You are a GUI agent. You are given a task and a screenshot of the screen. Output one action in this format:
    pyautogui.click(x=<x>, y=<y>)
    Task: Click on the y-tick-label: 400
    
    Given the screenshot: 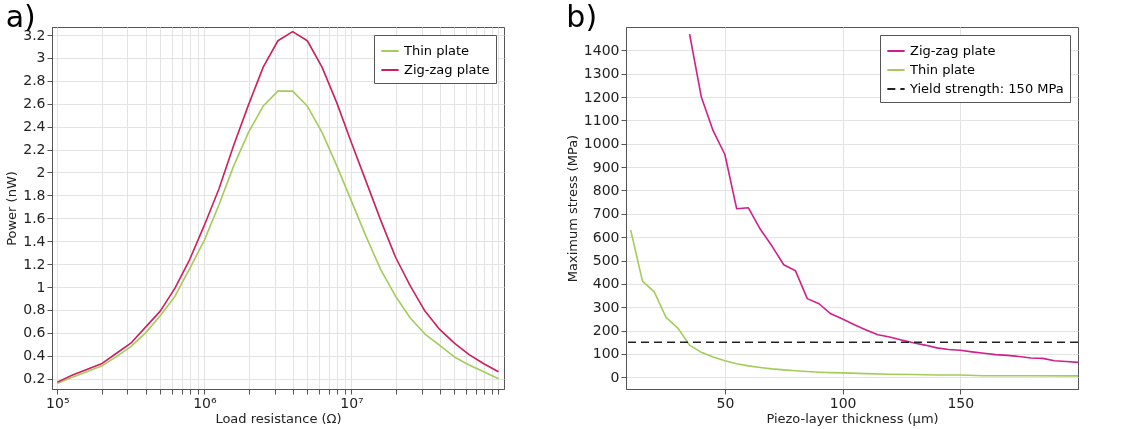 What is the action you would take?
    pyautogui.click(x=606, y=283)
    